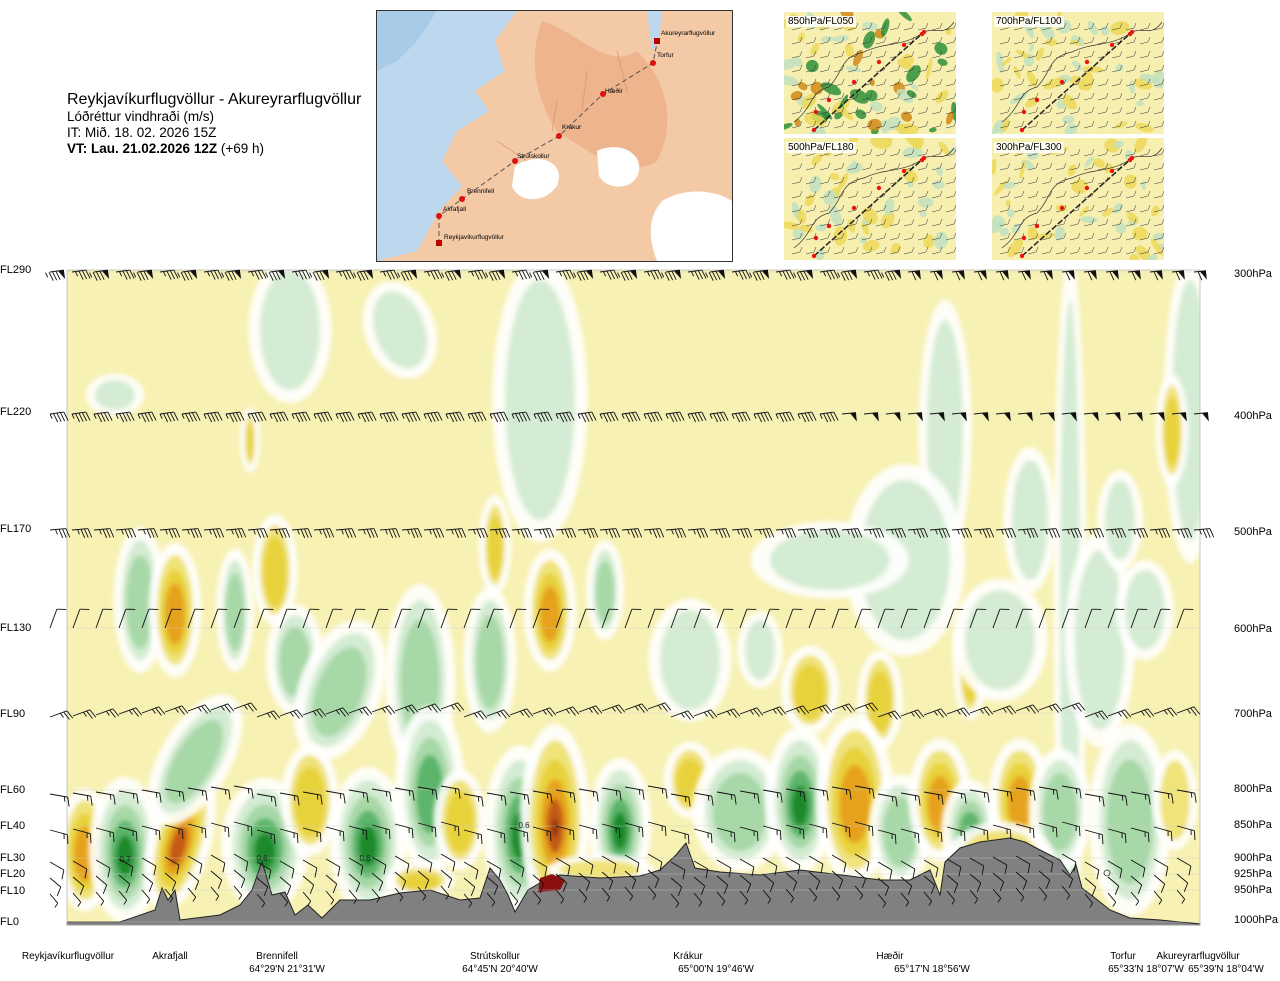 This screenshot has height=981, width=1280. I want to click on hpa-label-600: 600hPa, so click(1253, 629).